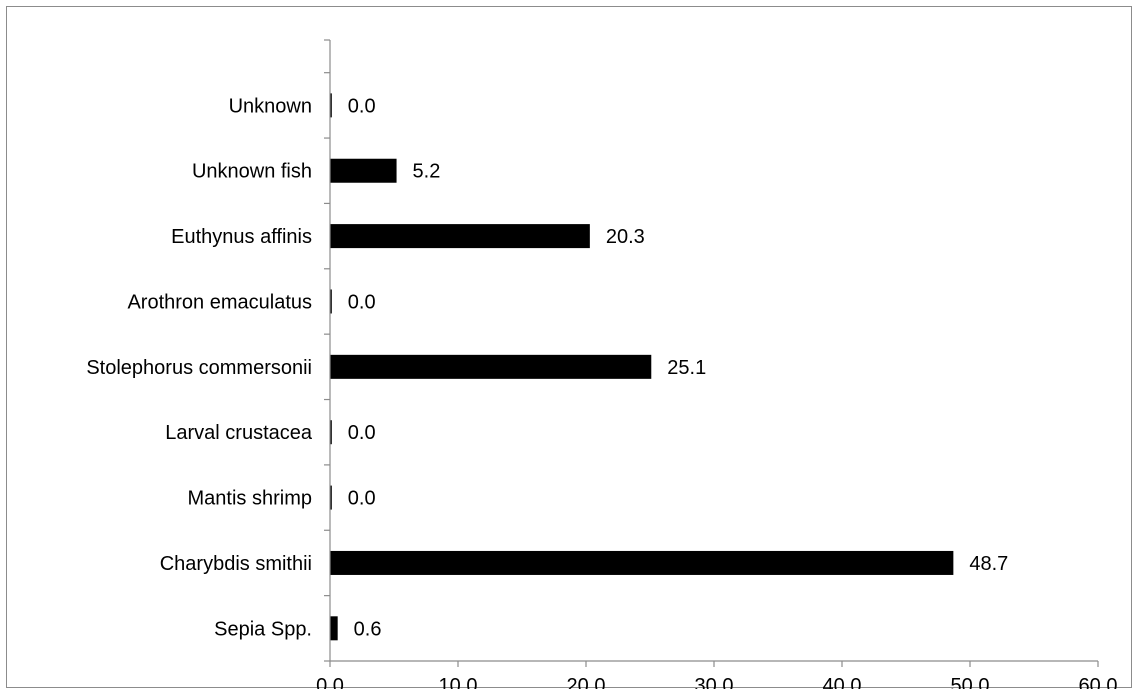 This screenshot has width=1140, height=691. Describe the element at coordinates (250, 499) in the screenshot. I see `category-label: Mantis shrimp` at that location.